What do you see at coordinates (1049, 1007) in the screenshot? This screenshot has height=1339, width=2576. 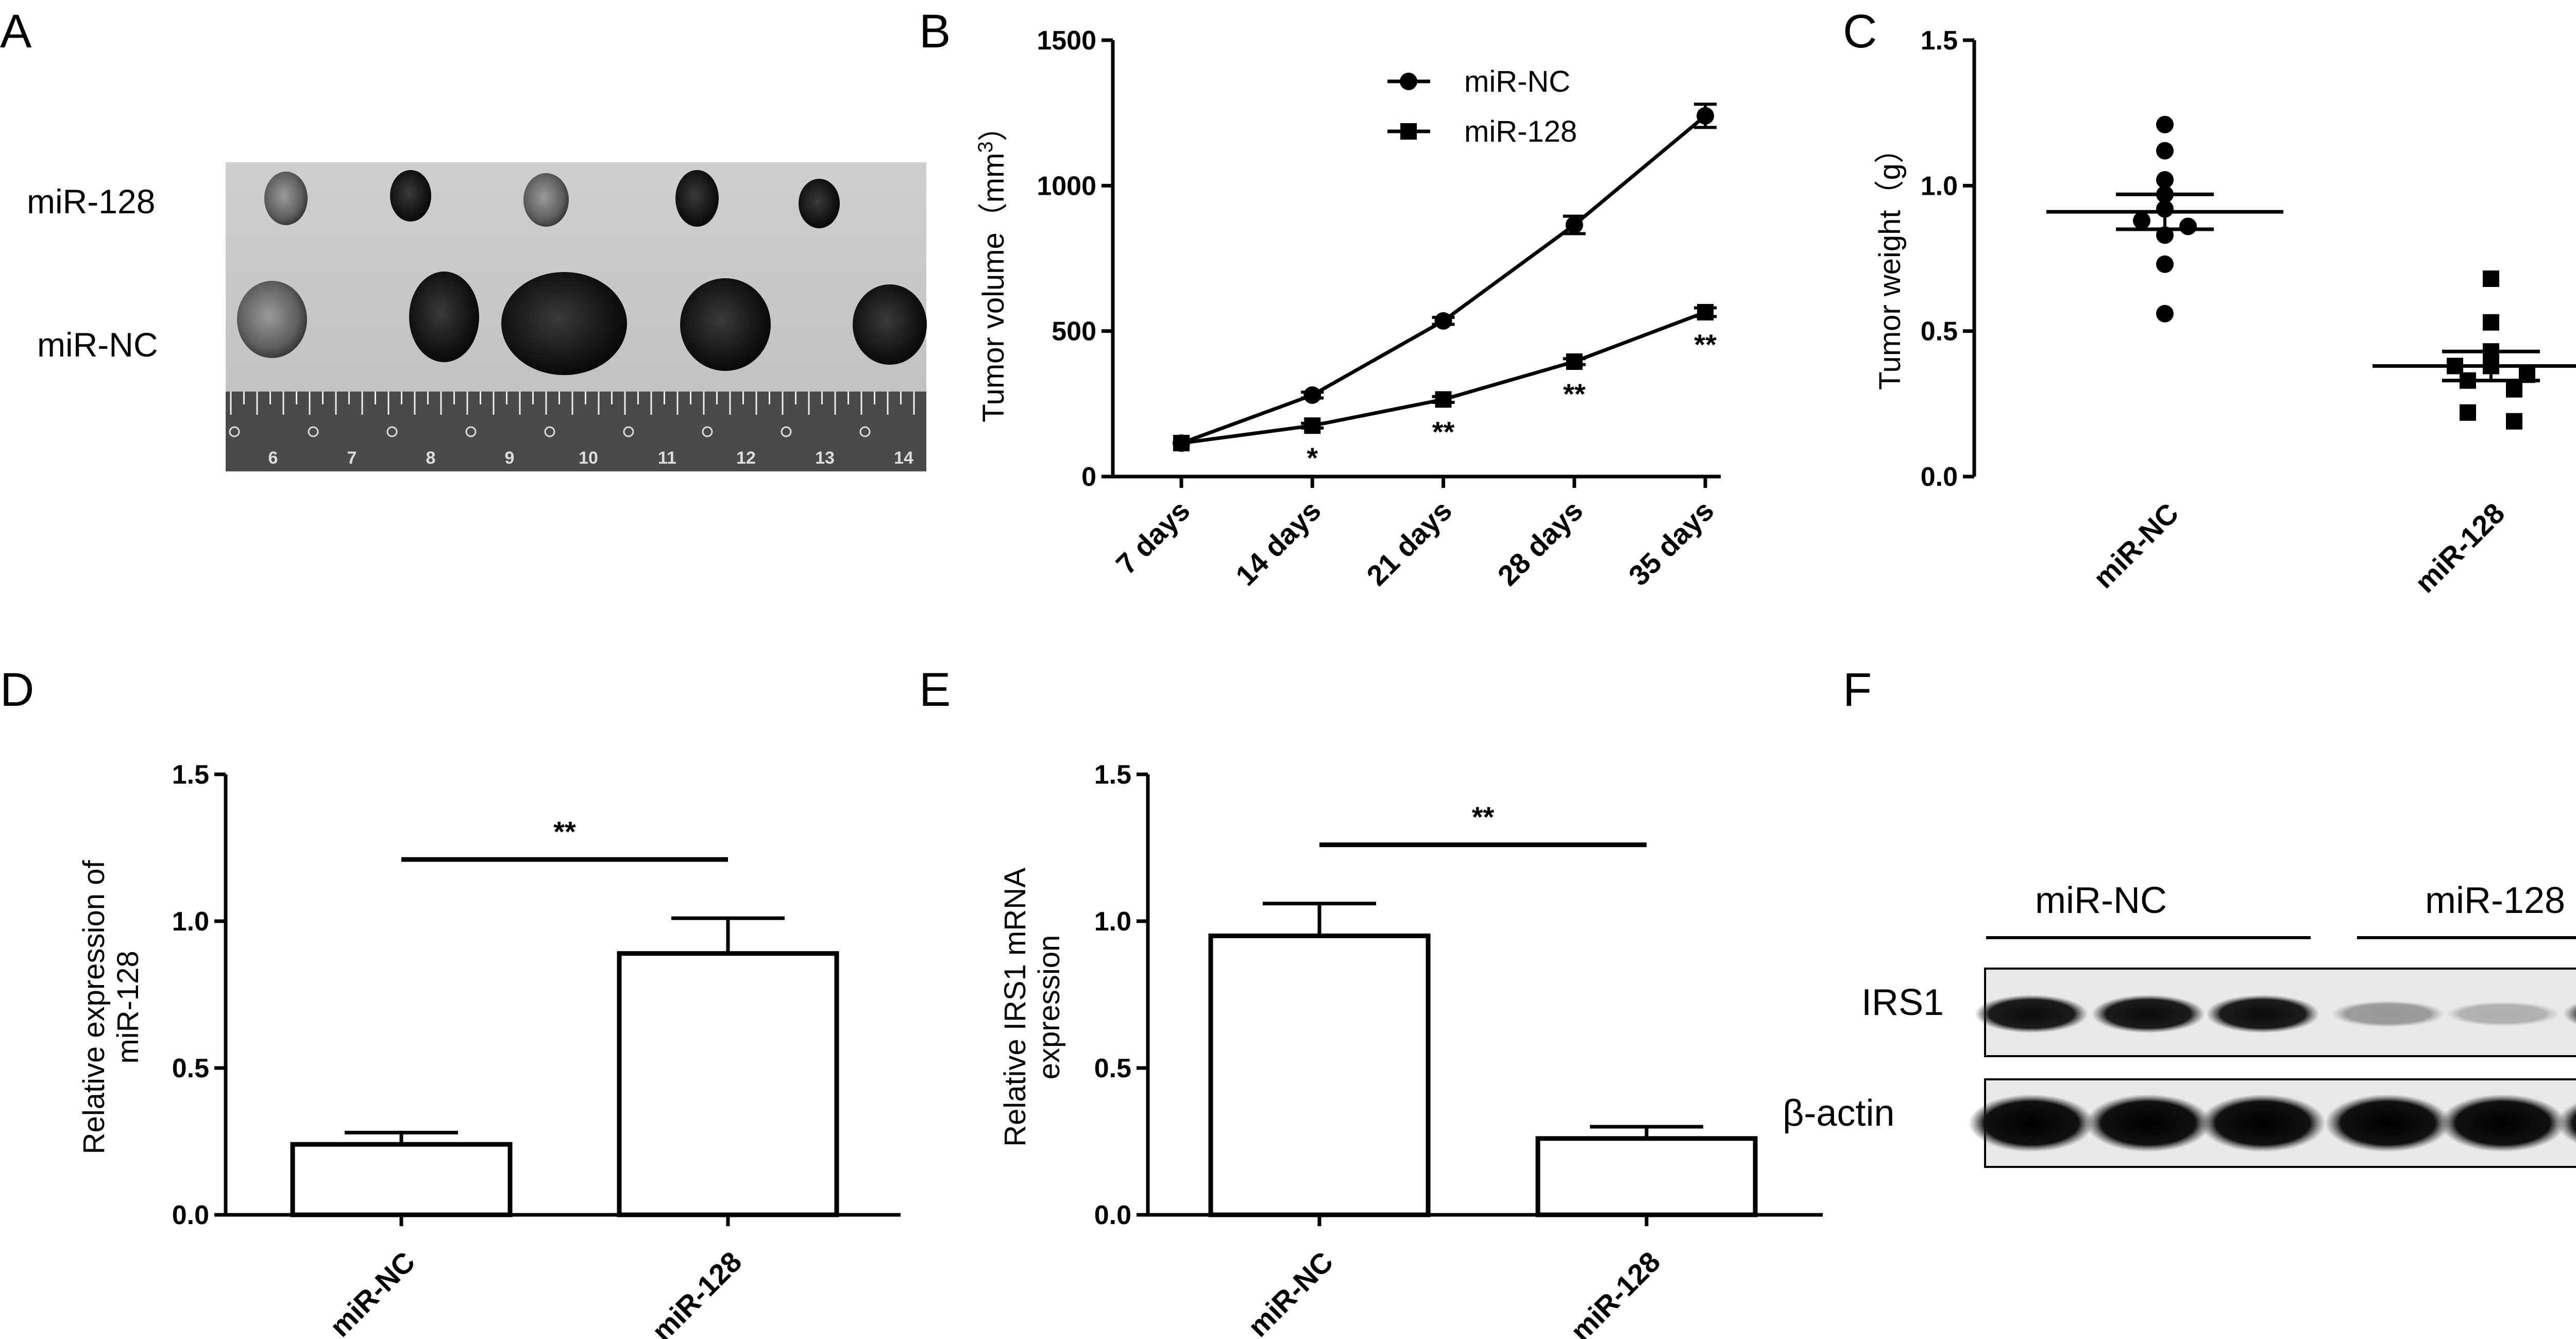 I see `y-axis-label-line-2: expression` at bounding box center [1049, 1007].